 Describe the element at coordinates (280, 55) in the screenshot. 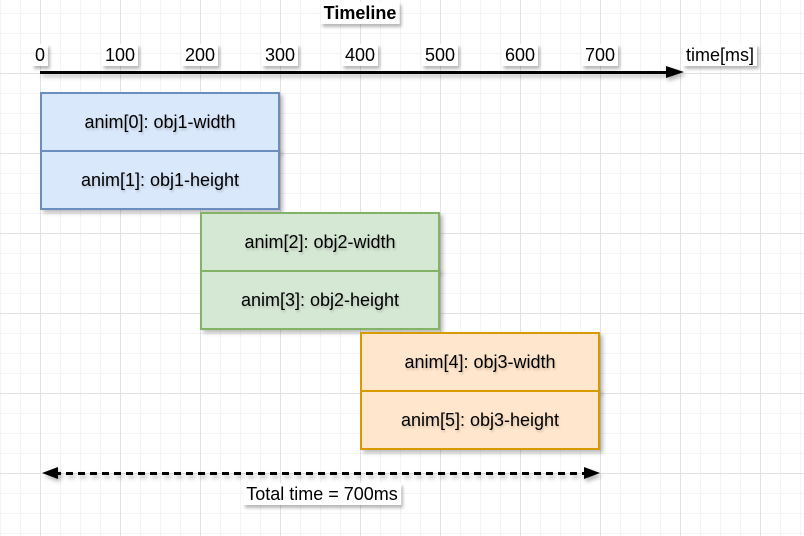

I see `axis-tick-300: 300` at that location.